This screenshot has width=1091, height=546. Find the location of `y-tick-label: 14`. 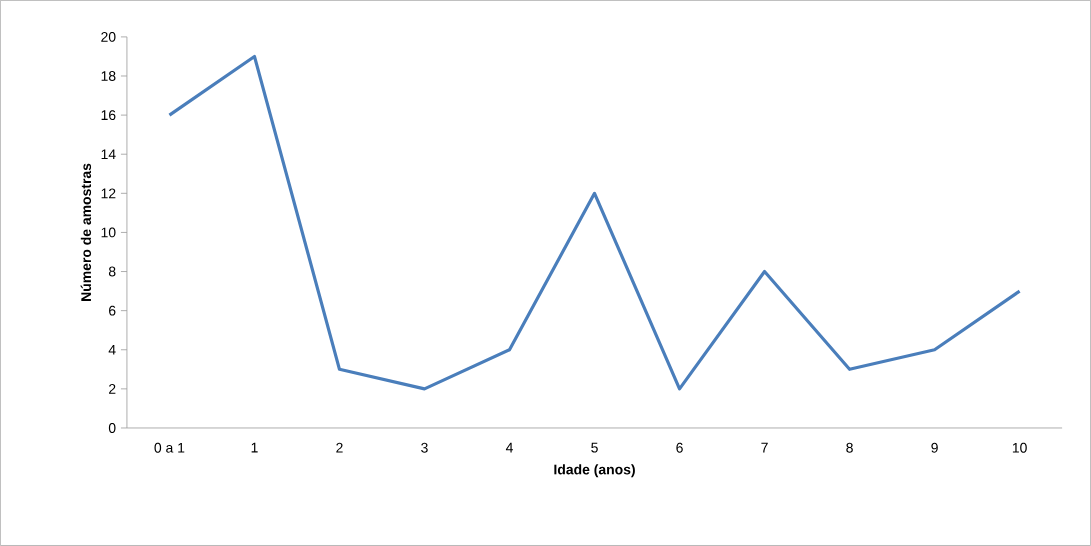

y-tick-label: 14 is located at coordinates (108, 154).